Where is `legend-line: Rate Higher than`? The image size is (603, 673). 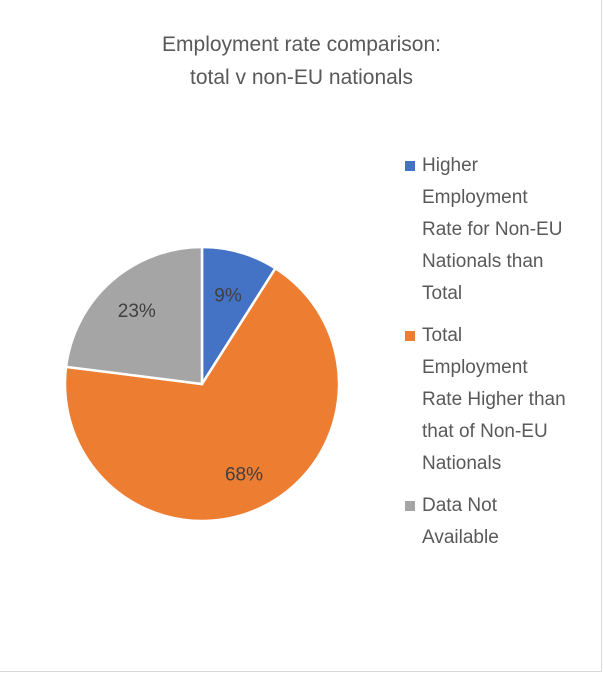 legend-line: Rate Higher than is located at coordinates (494, 399).